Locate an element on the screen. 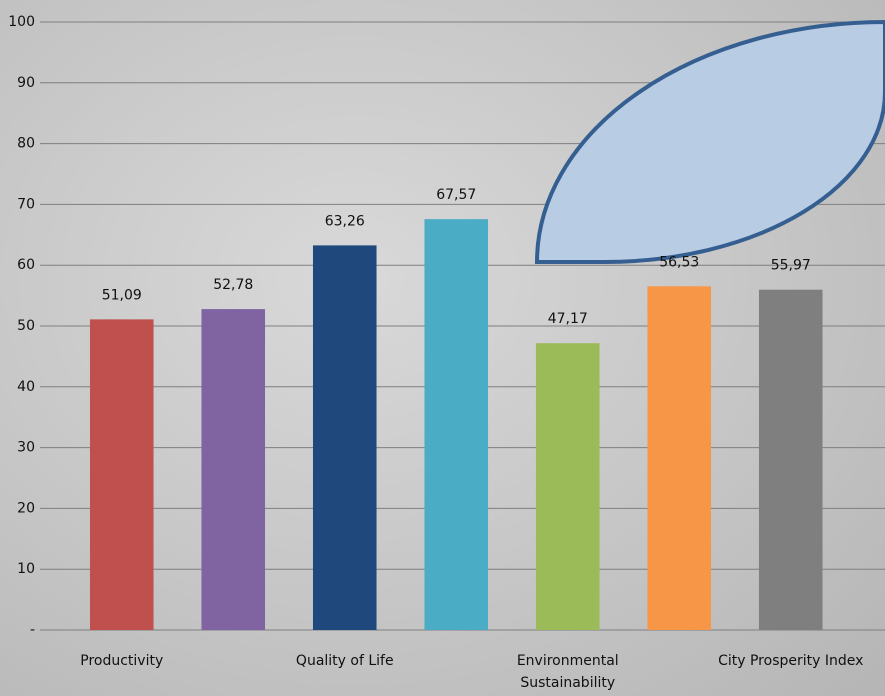 Image resolution: width=885 pixels, height=696 pixels. y-tick-label: 30 is located at coordinates (26, 448).